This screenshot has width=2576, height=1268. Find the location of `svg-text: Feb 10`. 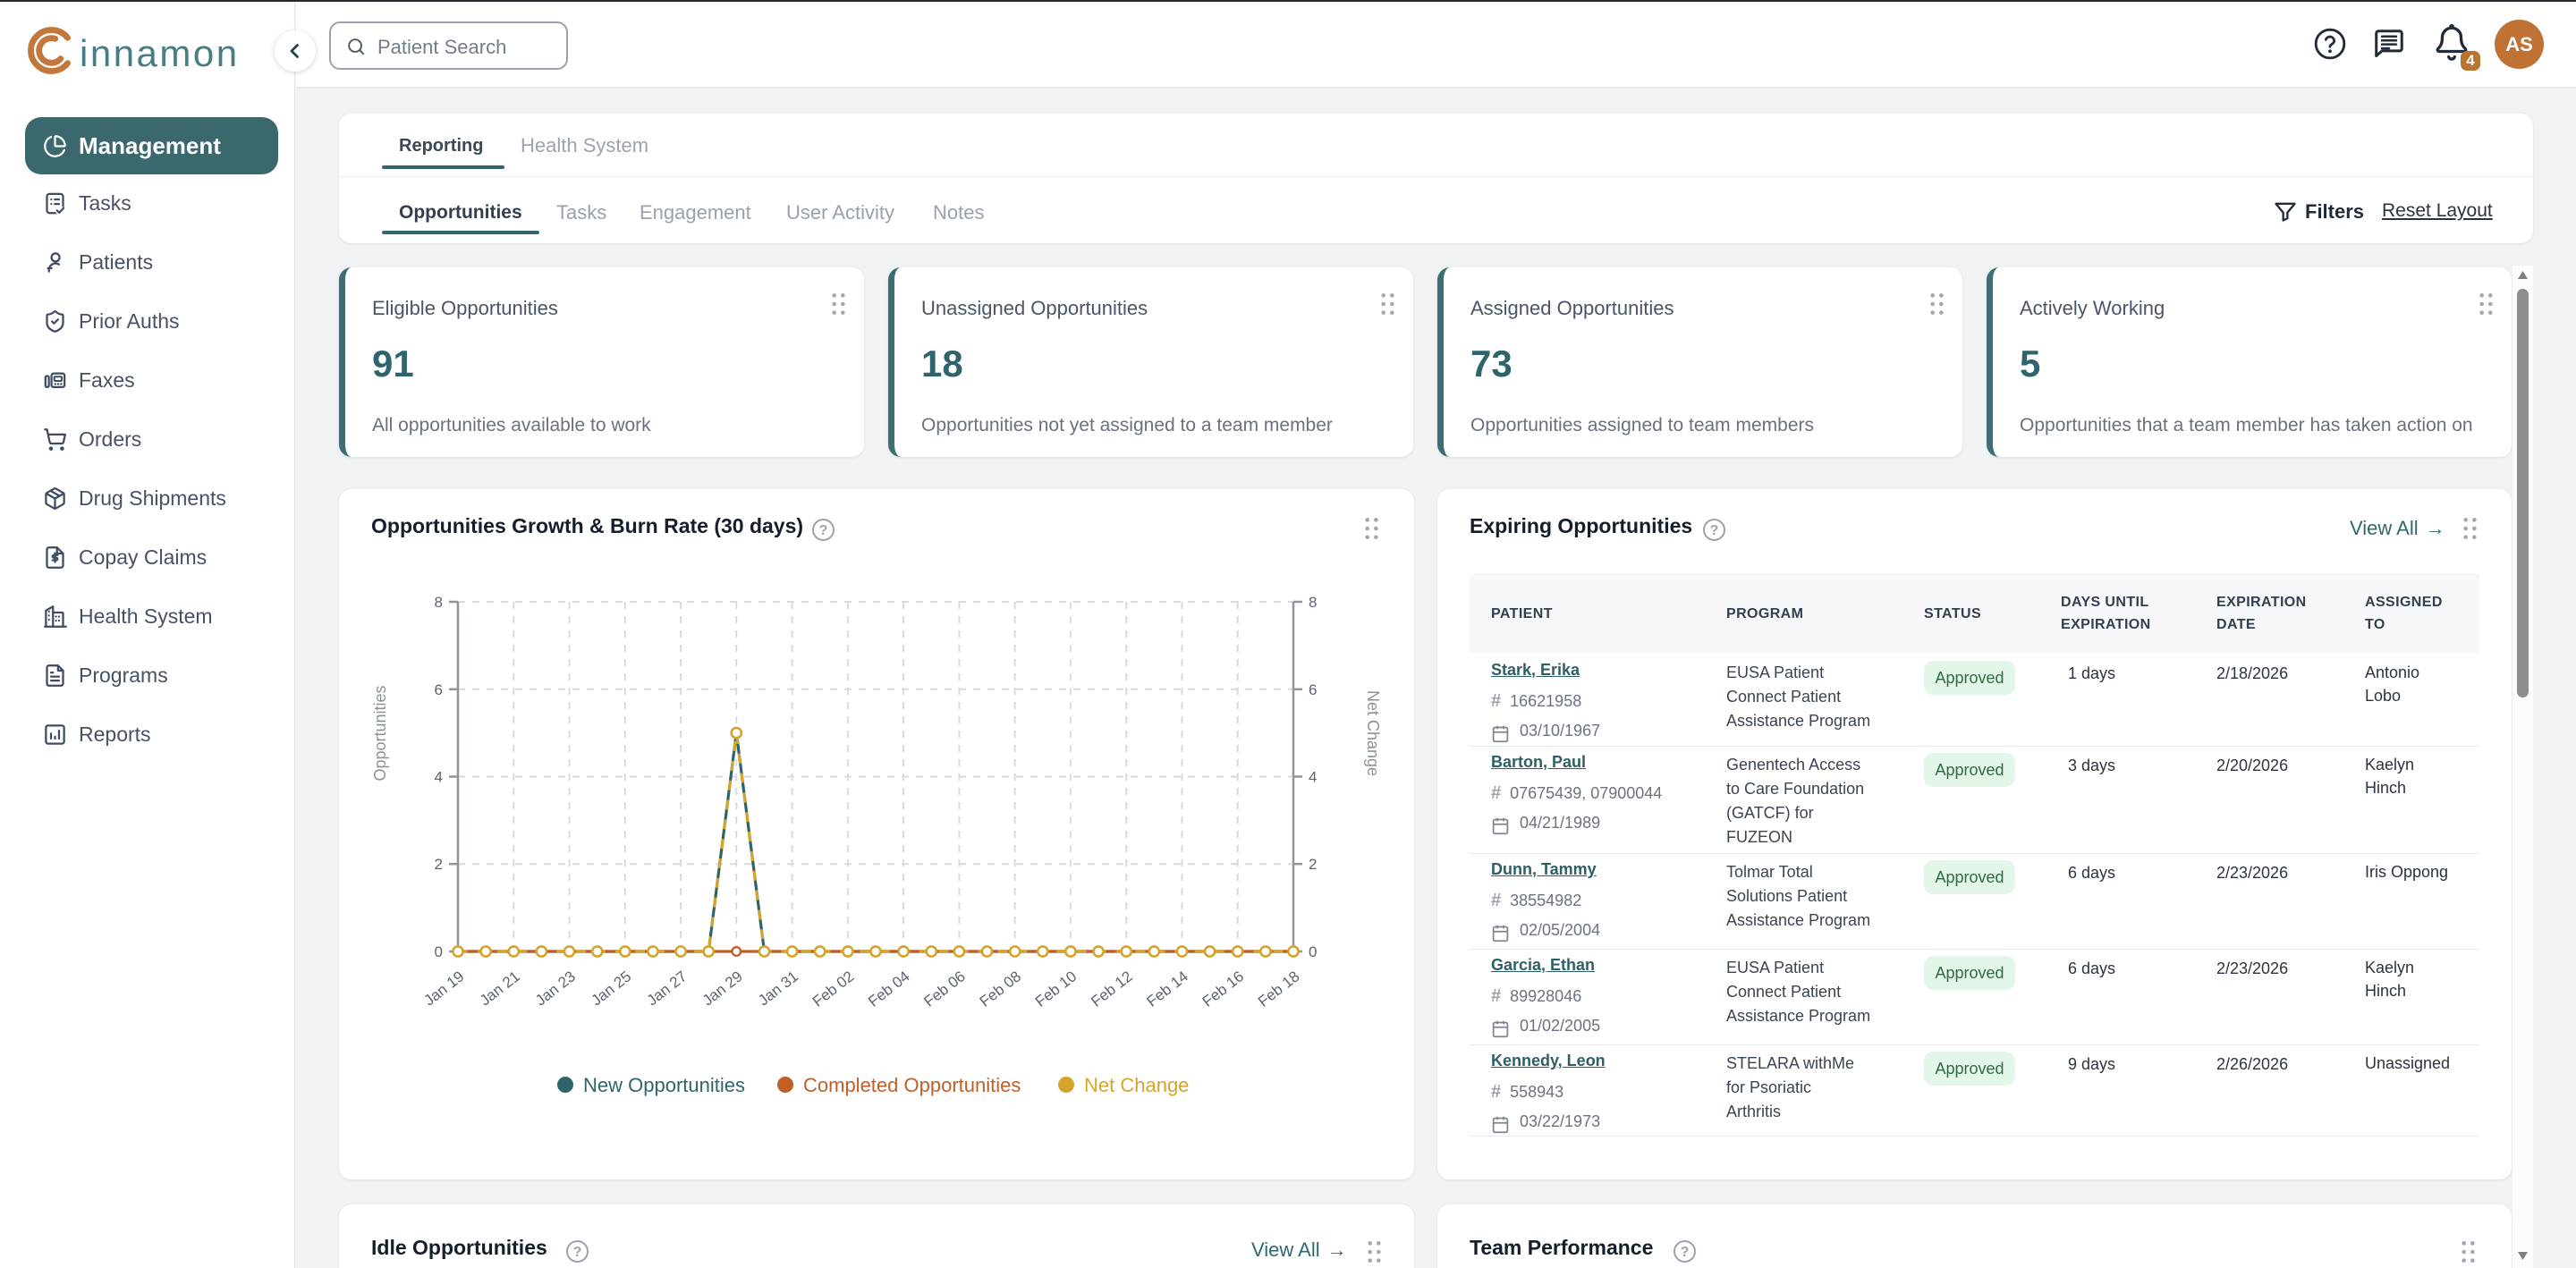

svg-text: Feb 10 is located at coordinates (1056, 989).